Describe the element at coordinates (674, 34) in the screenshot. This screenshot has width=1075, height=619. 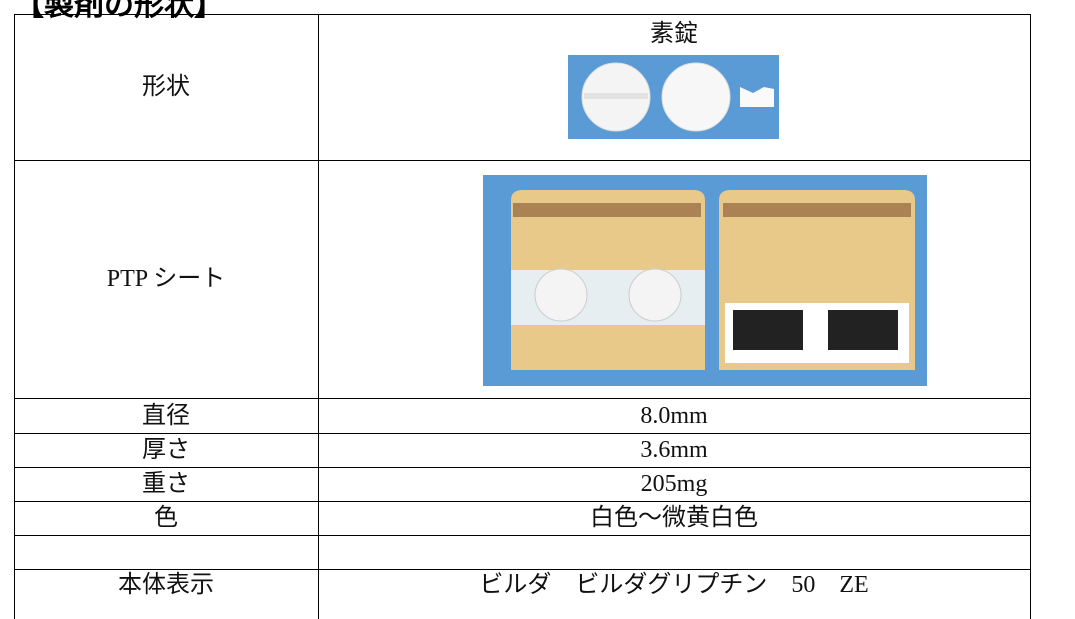
I see `cell-caption: 素錠` at that location.